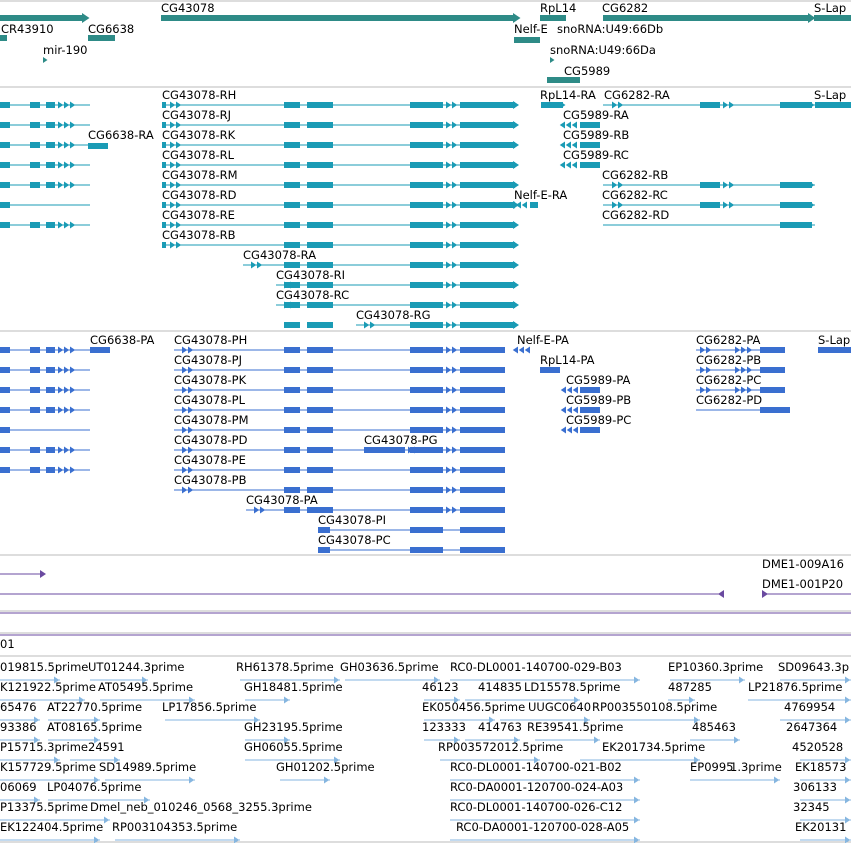  I want to click on feature-label: CG43078-PE, so click(210, 460).